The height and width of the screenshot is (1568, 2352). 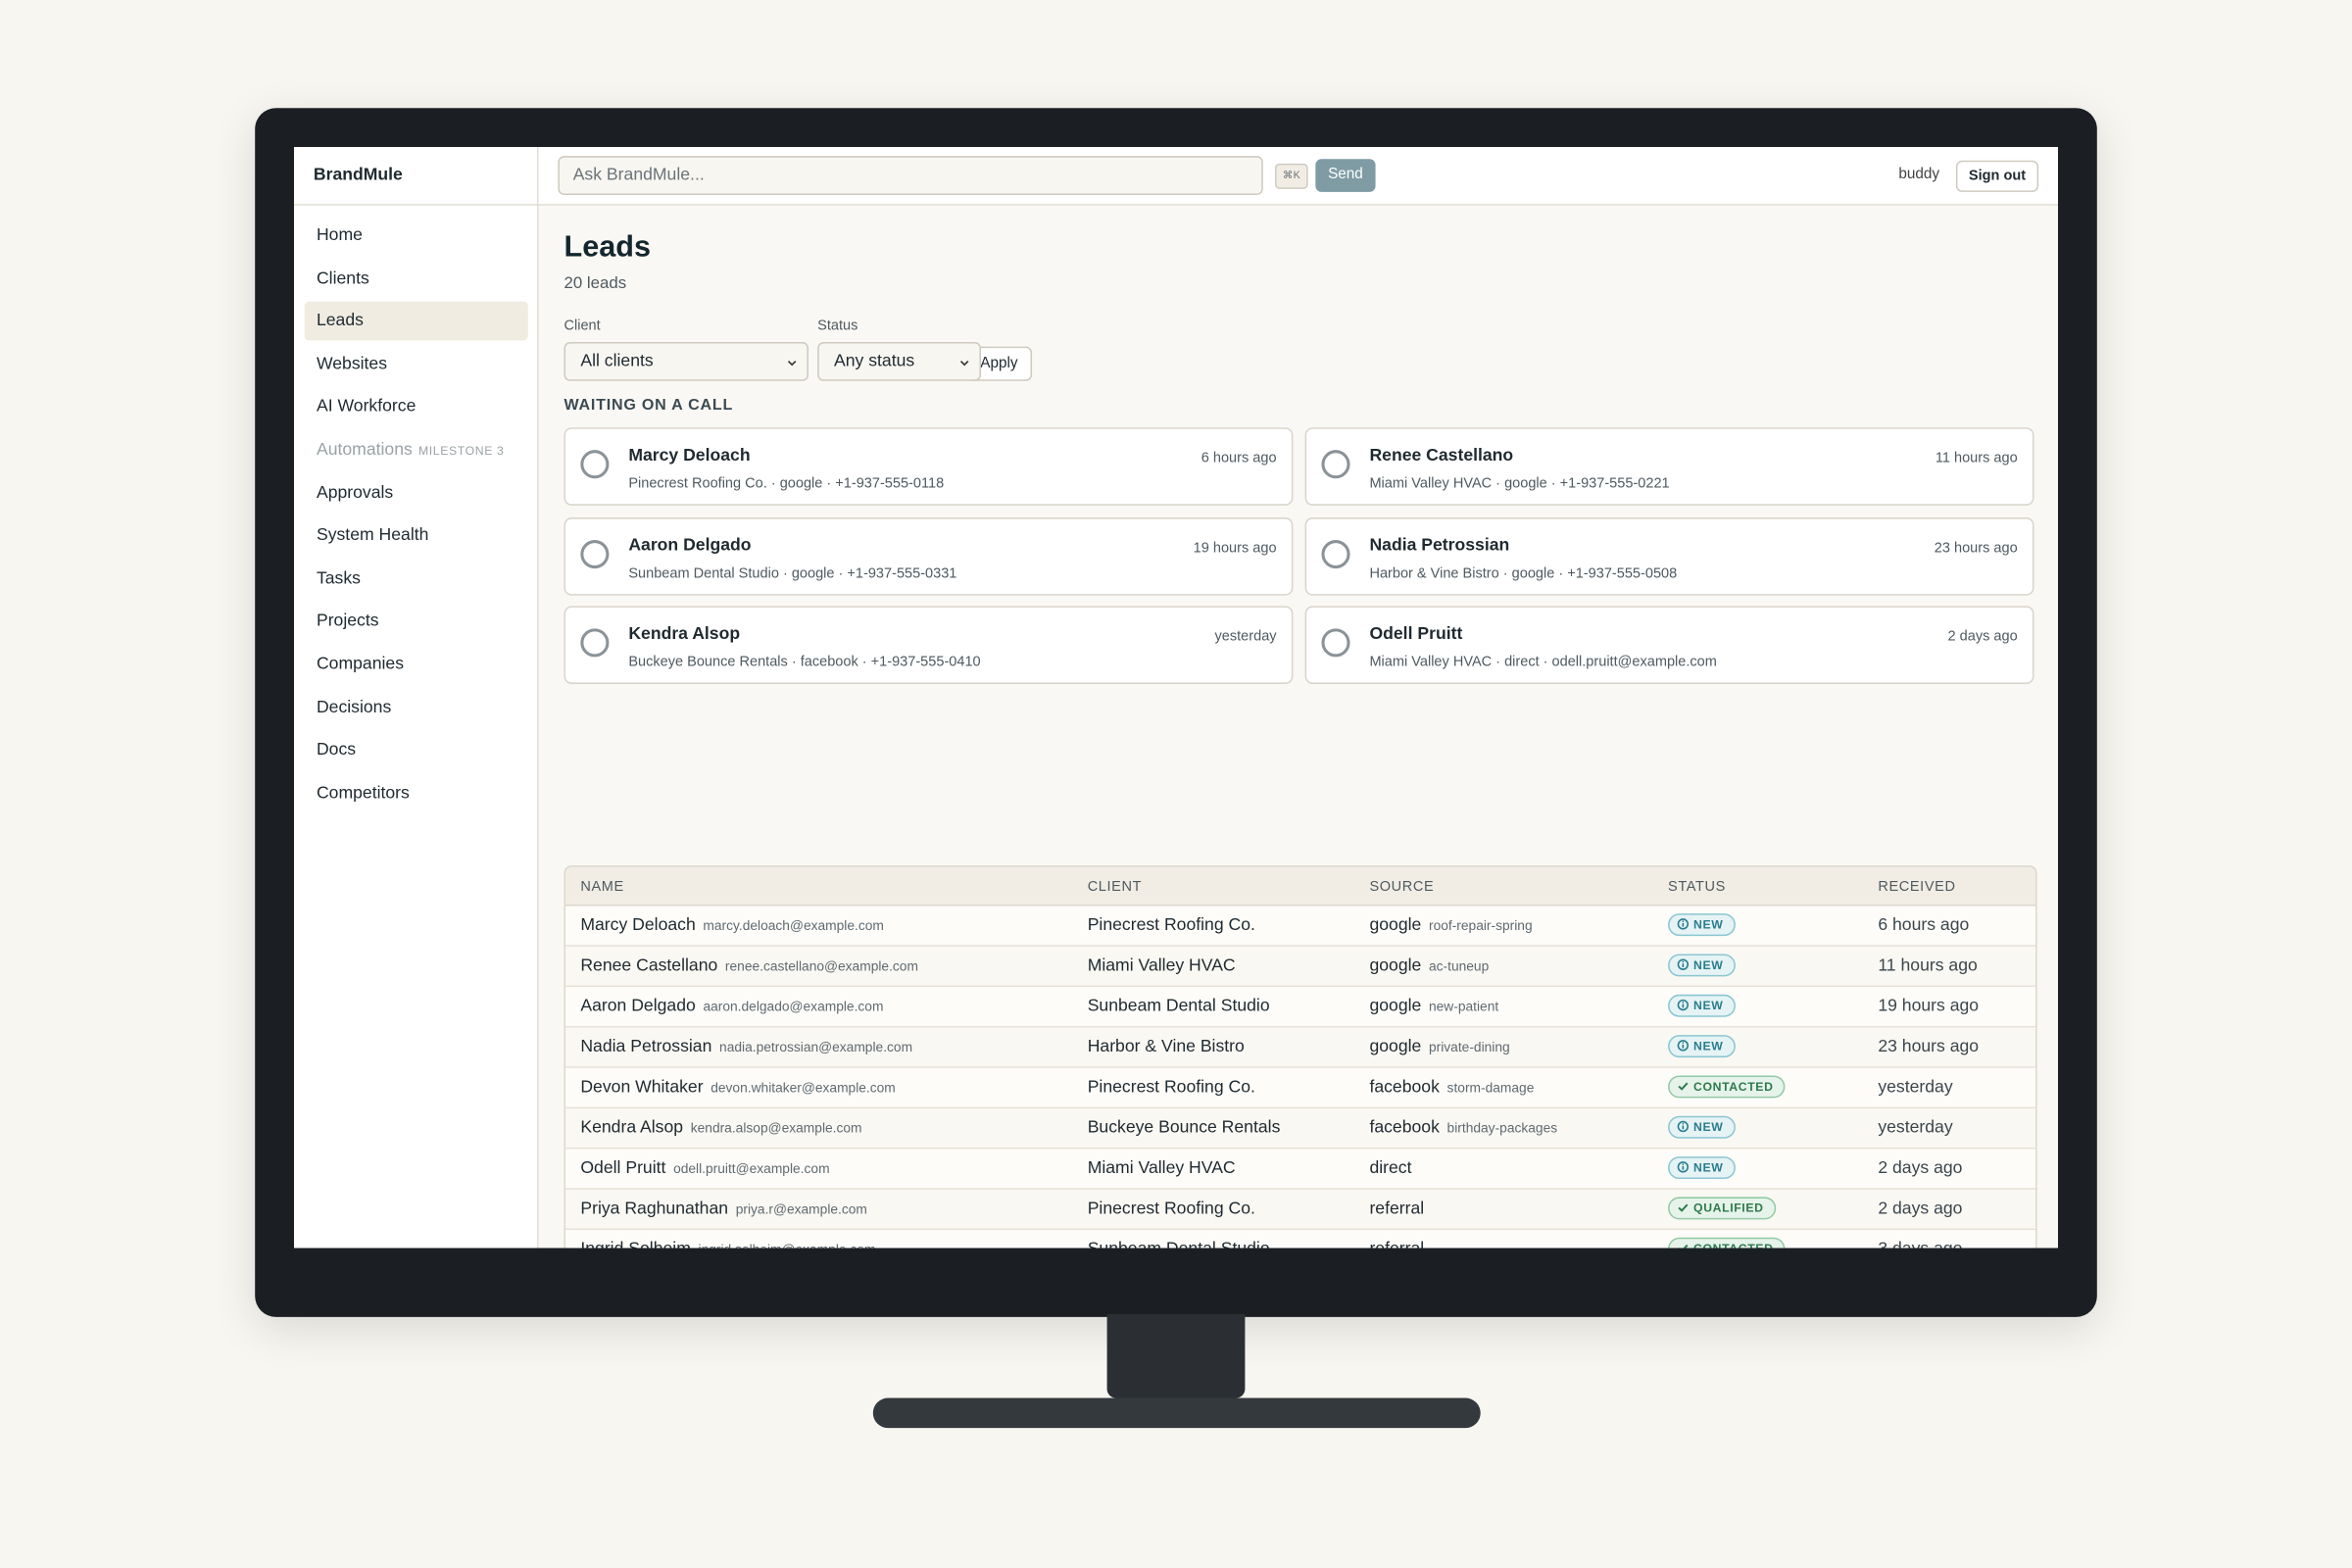 What do you see at coordinates (617, 361) in the screenshot?
I see `filter-value: All clients` at bounding box center [617, 361].